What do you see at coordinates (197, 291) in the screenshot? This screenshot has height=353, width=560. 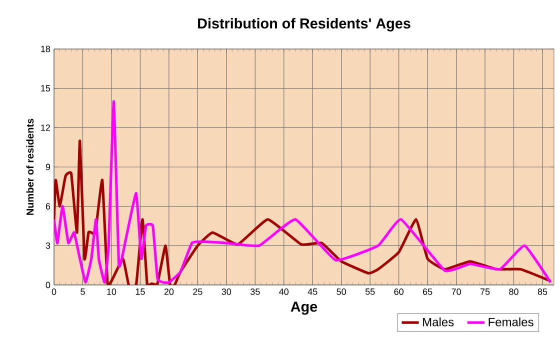 I see `x-tick-label: 25` at bounding box center [197, 291].